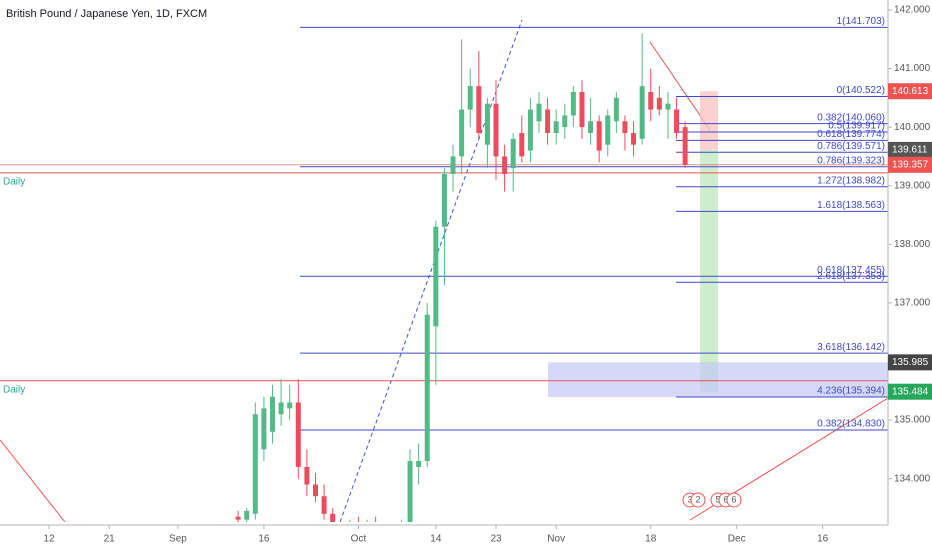  What do you see at coordinates (689, 499) in the screenshot?
I see `event-label: 3` at bounding box center [689, 499].